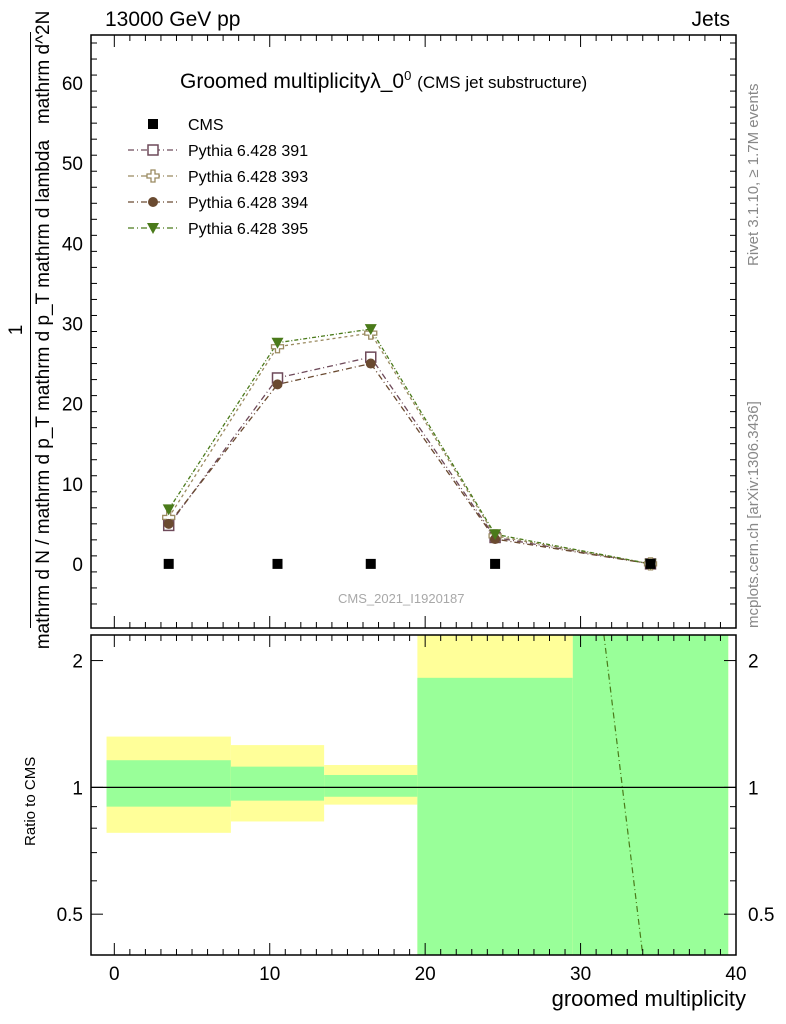 The height and width of the screenshot is (1024, 786). I want to click on y-tick-label: 10, so click(72, 485).